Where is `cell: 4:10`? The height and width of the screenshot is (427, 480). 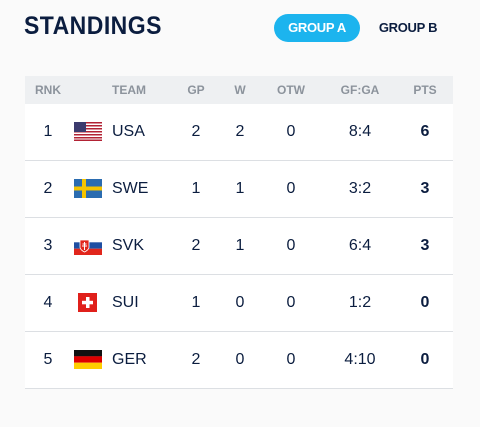 cell: 4:10 is located at coordinates (360, 359).